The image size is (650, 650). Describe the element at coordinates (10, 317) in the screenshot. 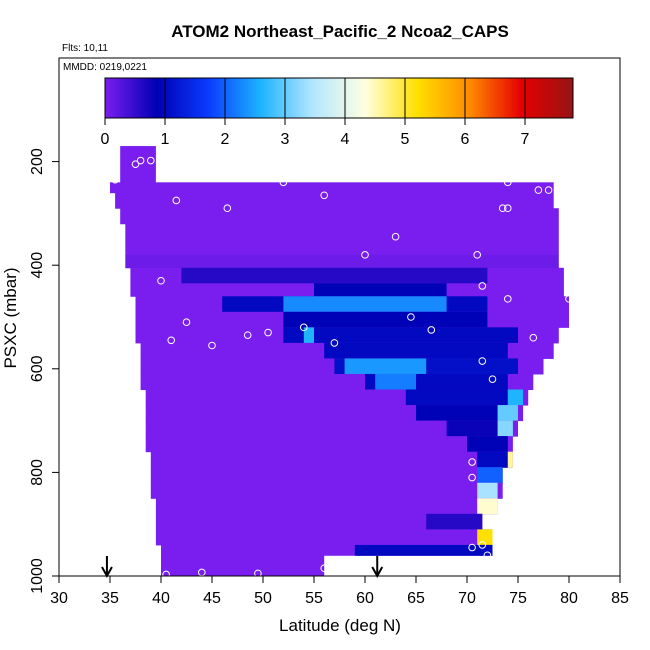

I see `y-axis-label: PSXC (mbar)` at that location.